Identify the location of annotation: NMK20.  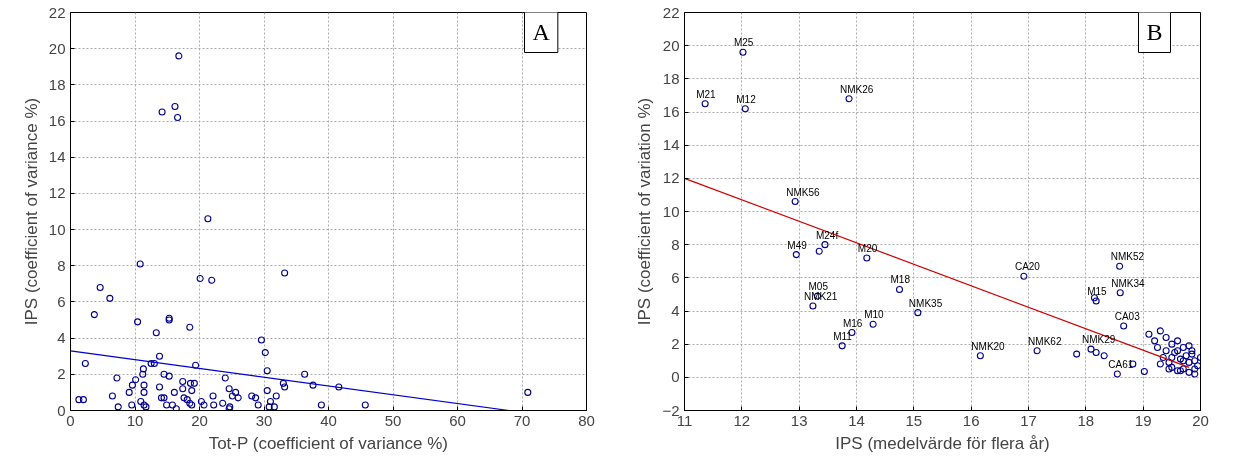
(988, 346).